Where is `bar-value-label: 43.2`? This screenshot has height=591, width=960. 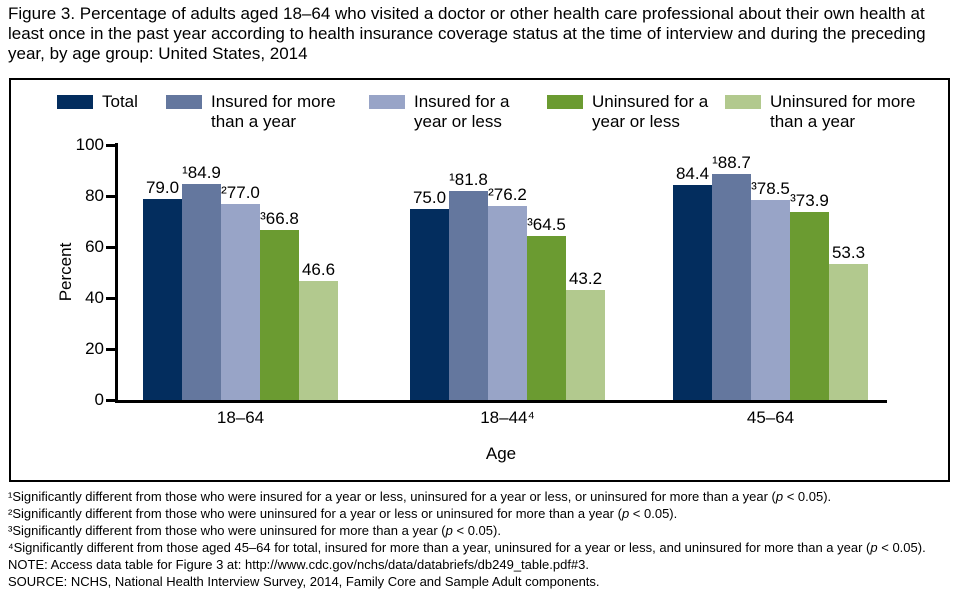
bar-value-label: 43.2 is located at coordinates (585, 278).